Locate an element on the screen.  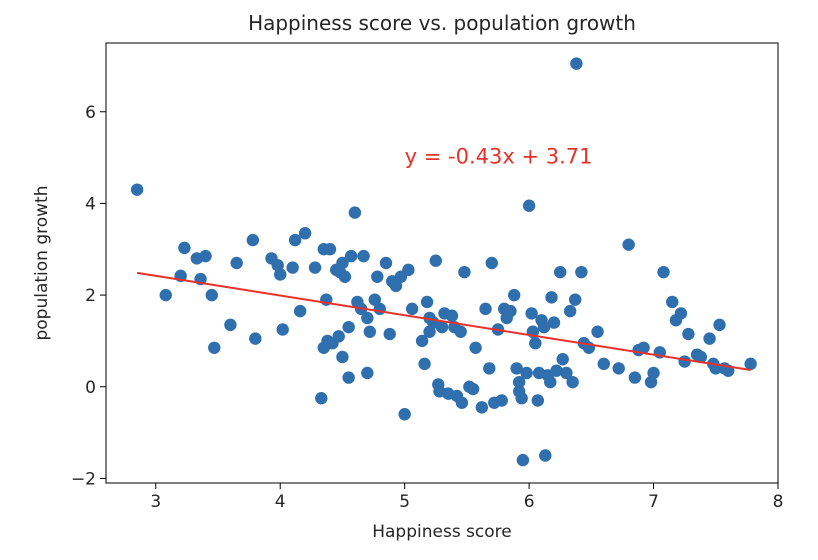
y-axis-label: population growth is located at coordinates (42, 262).